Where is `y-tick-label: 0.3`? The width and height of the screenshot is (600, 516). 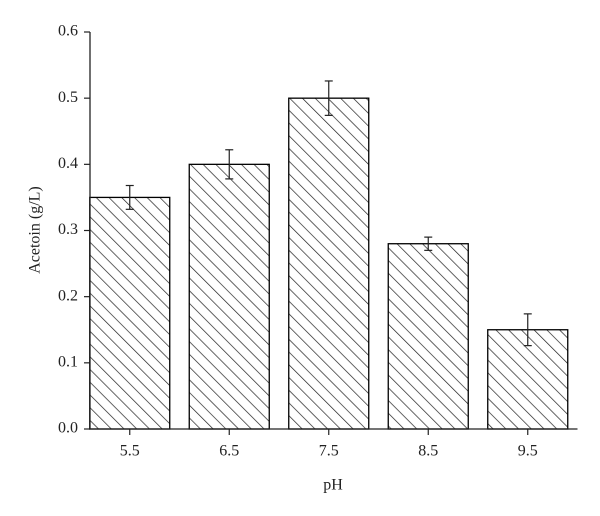
y-tick-label: 0.3 is located at coordinates (68, 229).